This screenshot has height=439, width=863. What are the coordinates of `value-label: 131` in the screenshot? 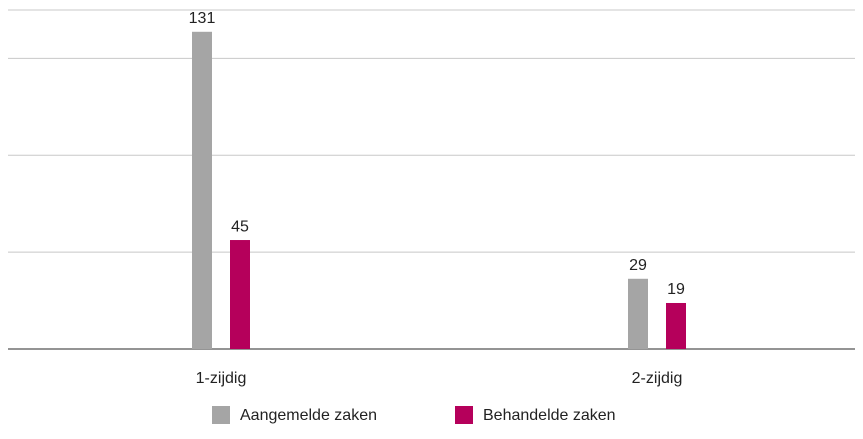 It's located at (202, 18).